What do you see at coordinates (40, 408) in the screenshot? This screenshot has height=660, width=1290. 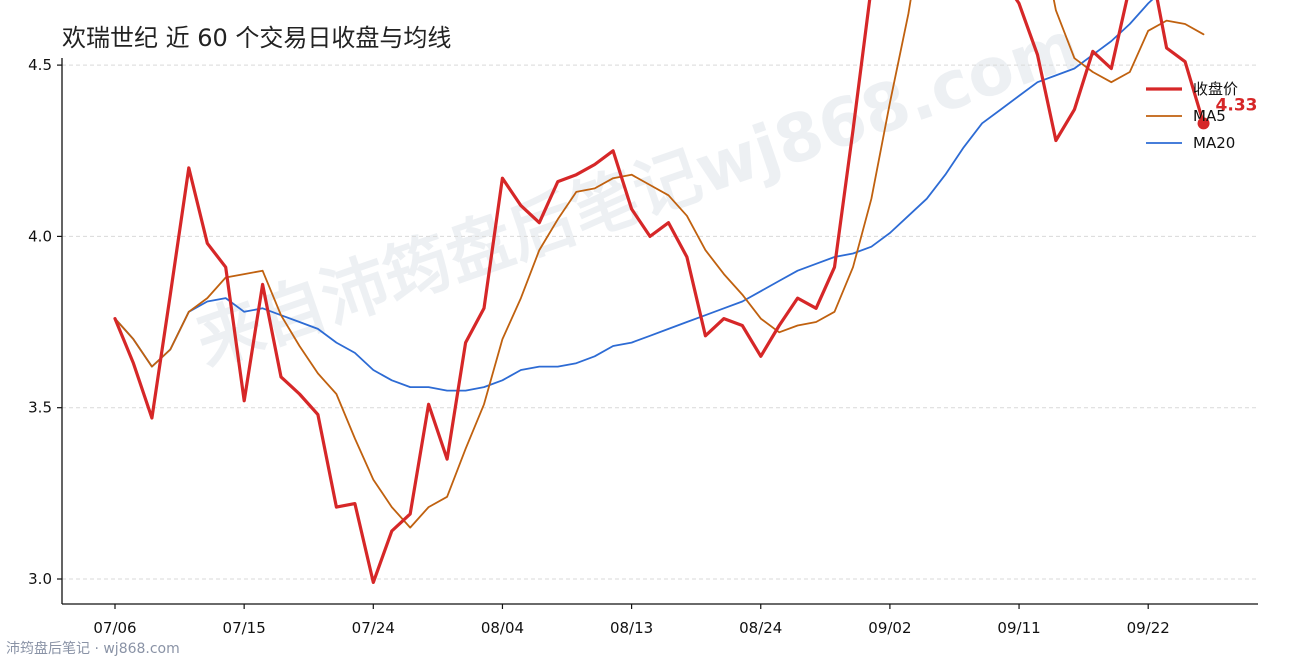 I see `y-tick-label: 3.5` at bounding box center [40, 408].